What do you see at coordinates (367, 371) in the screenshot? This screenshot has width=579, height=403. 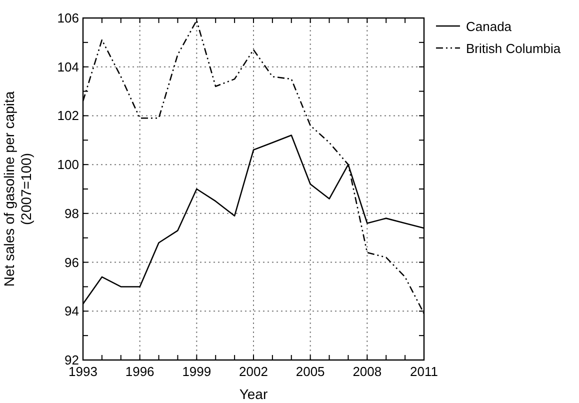 I see `x-tick-label: 2008` at bounding box center [367, 371].